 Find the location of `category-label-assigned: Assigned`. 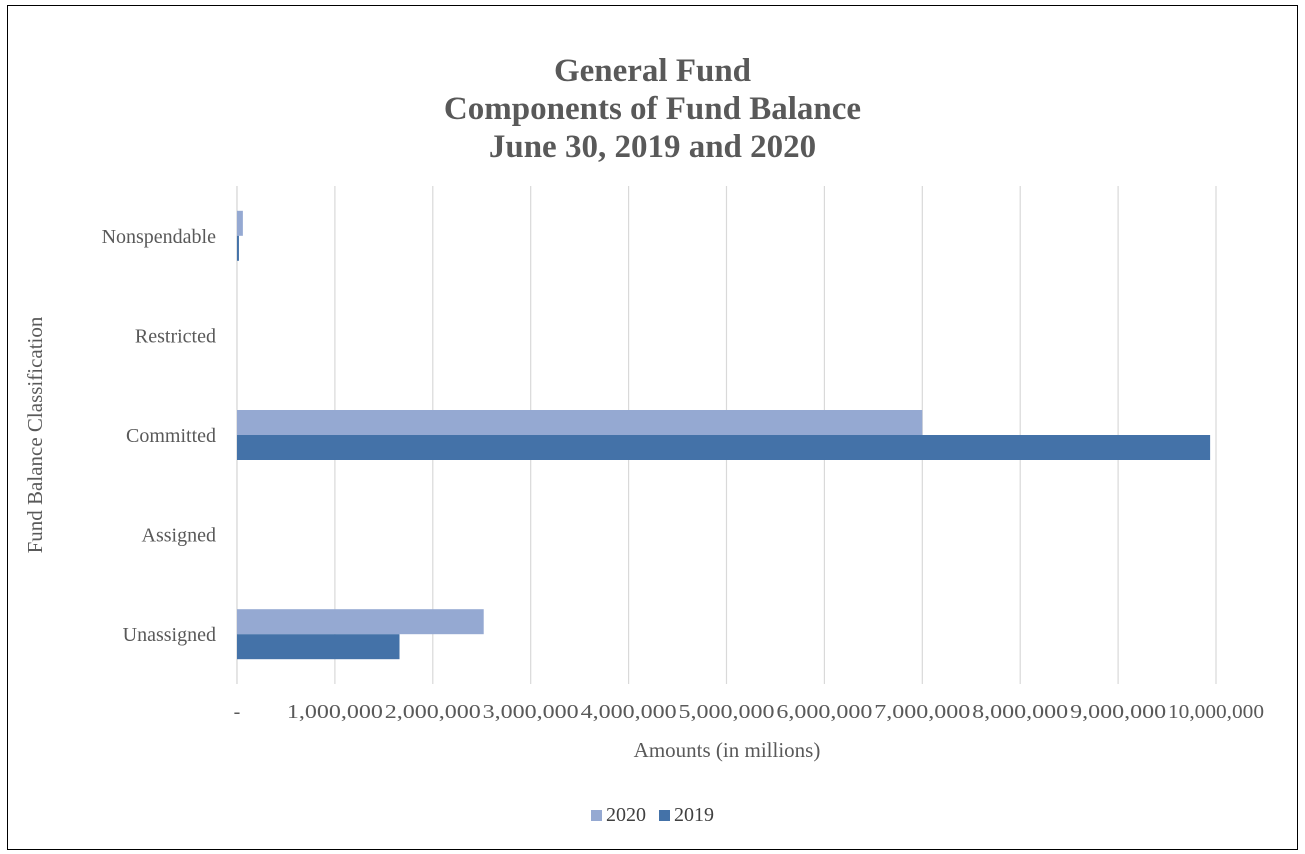

category-label-assigned: Assigned is located at coordinates (179, 536).